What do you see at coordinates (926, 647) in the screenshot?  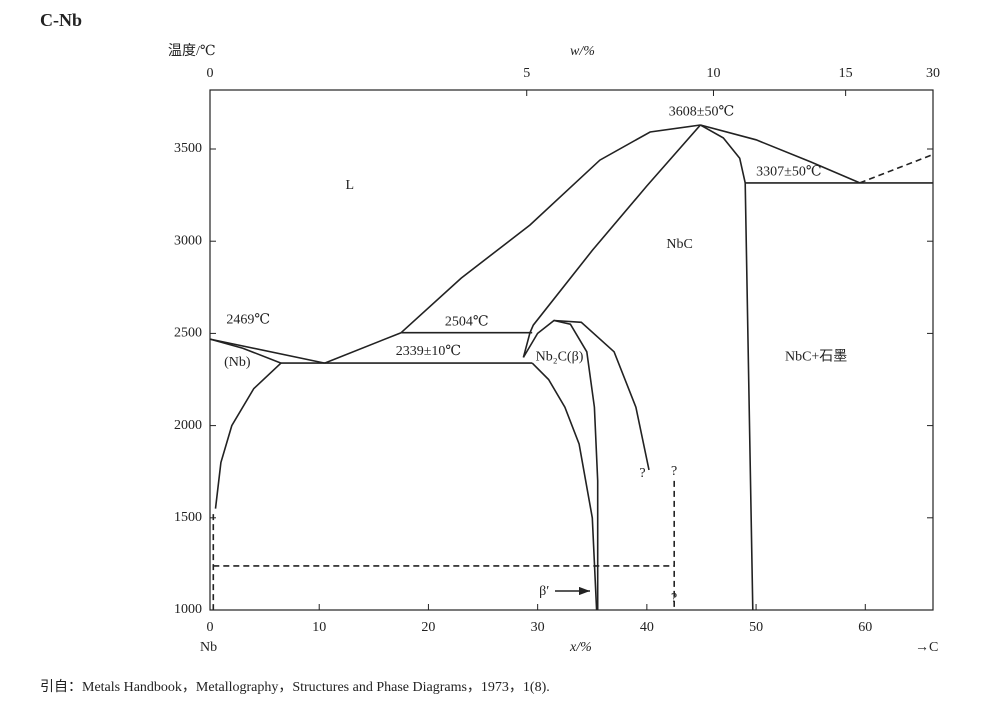 I see `x-end-label: →C` at bounding box center [926, 647].